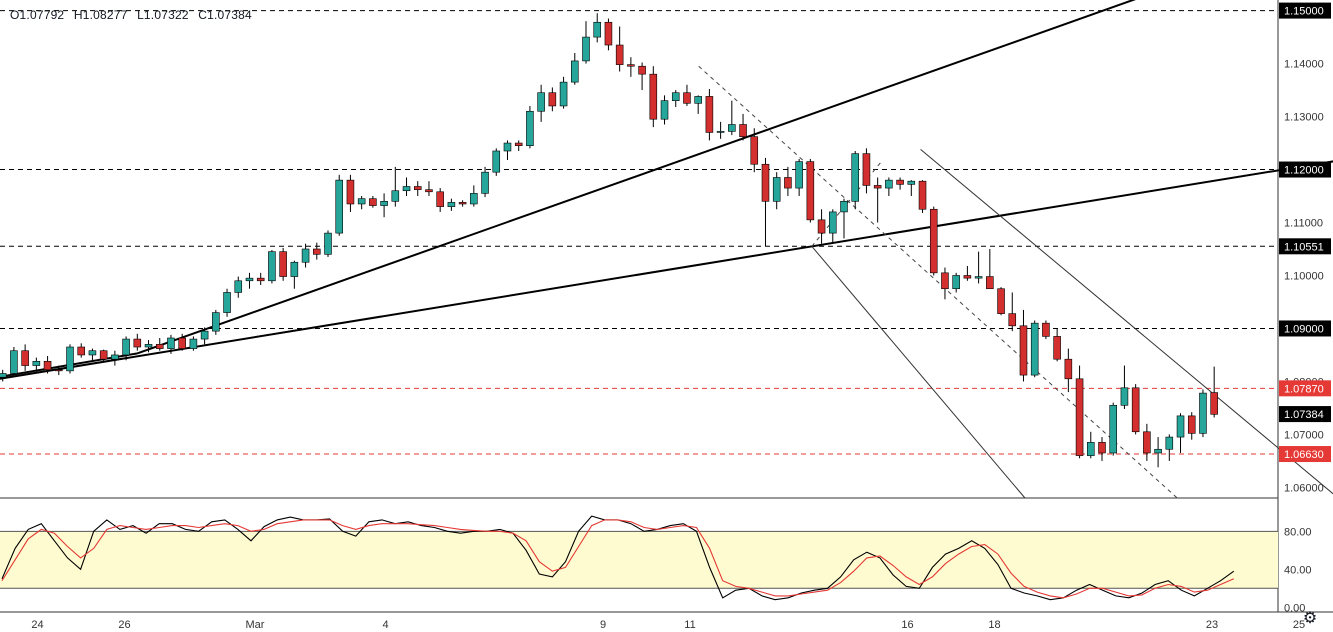 This screenshot has width=1333, height=632. Describe the element at coordinates (1304, 488) in the screenshot. I see `price-tick: 1.06000` at that location.